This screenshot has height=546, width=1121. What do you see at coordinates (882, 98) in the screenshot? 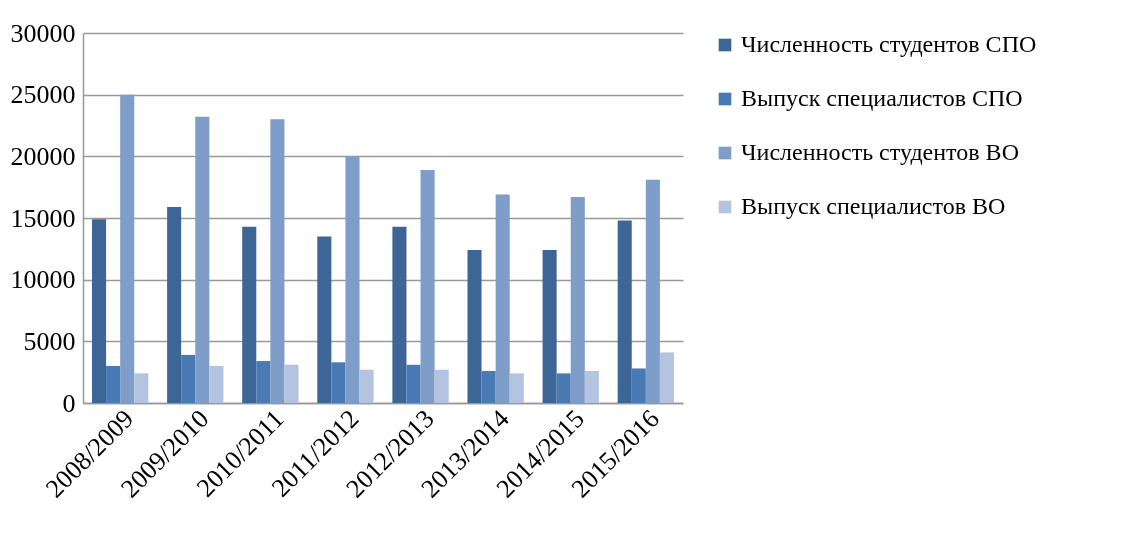
I see `legend-label: Выпуск специалистов СПО` at bounding box center [882, 98].